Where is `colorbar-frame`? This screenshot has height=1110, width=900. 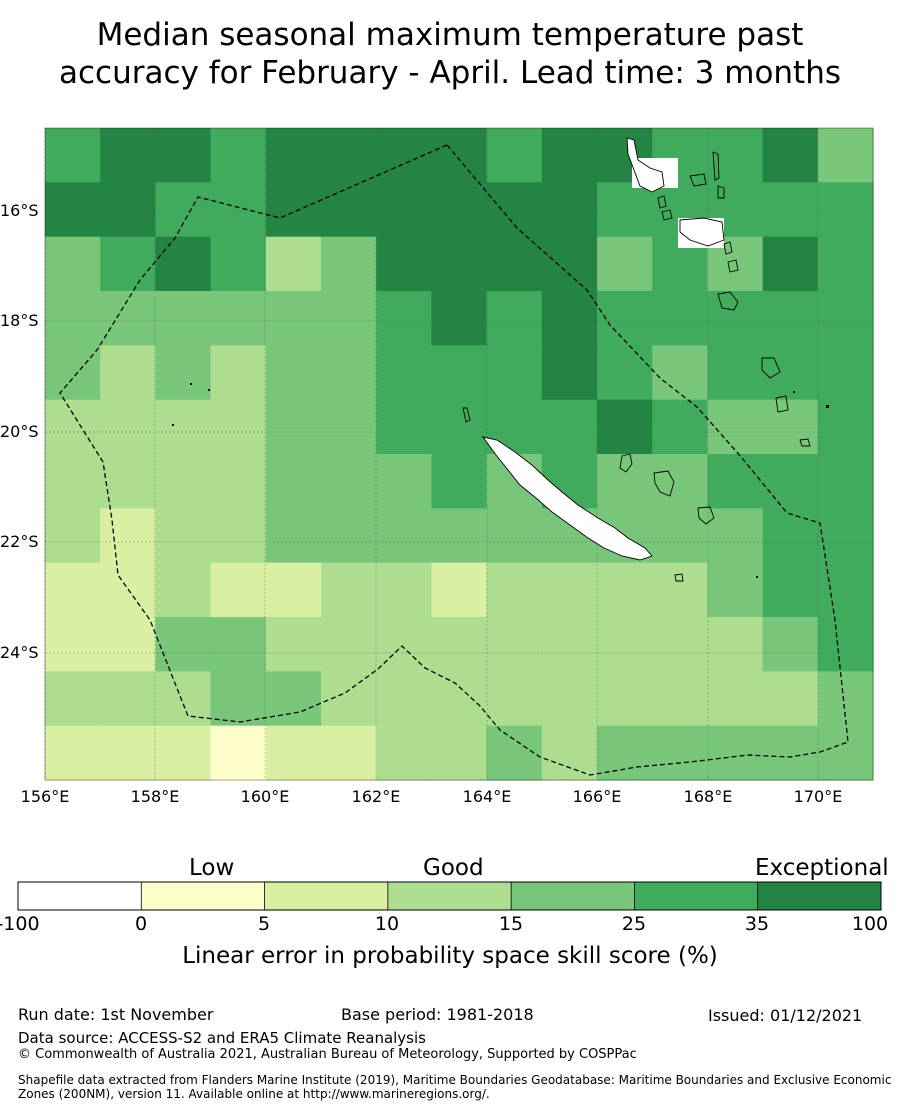
colorbar-frame is located at coordinates (449, 896).